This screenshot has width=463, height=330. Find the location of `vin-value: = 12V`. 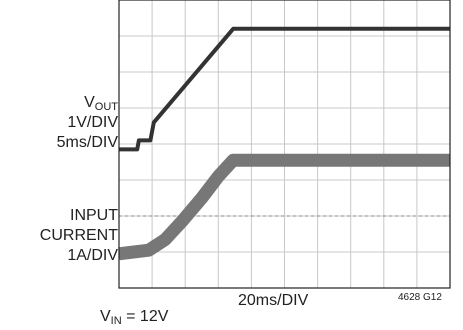

vin-value: = 12V is located at coordinates (147, 316).